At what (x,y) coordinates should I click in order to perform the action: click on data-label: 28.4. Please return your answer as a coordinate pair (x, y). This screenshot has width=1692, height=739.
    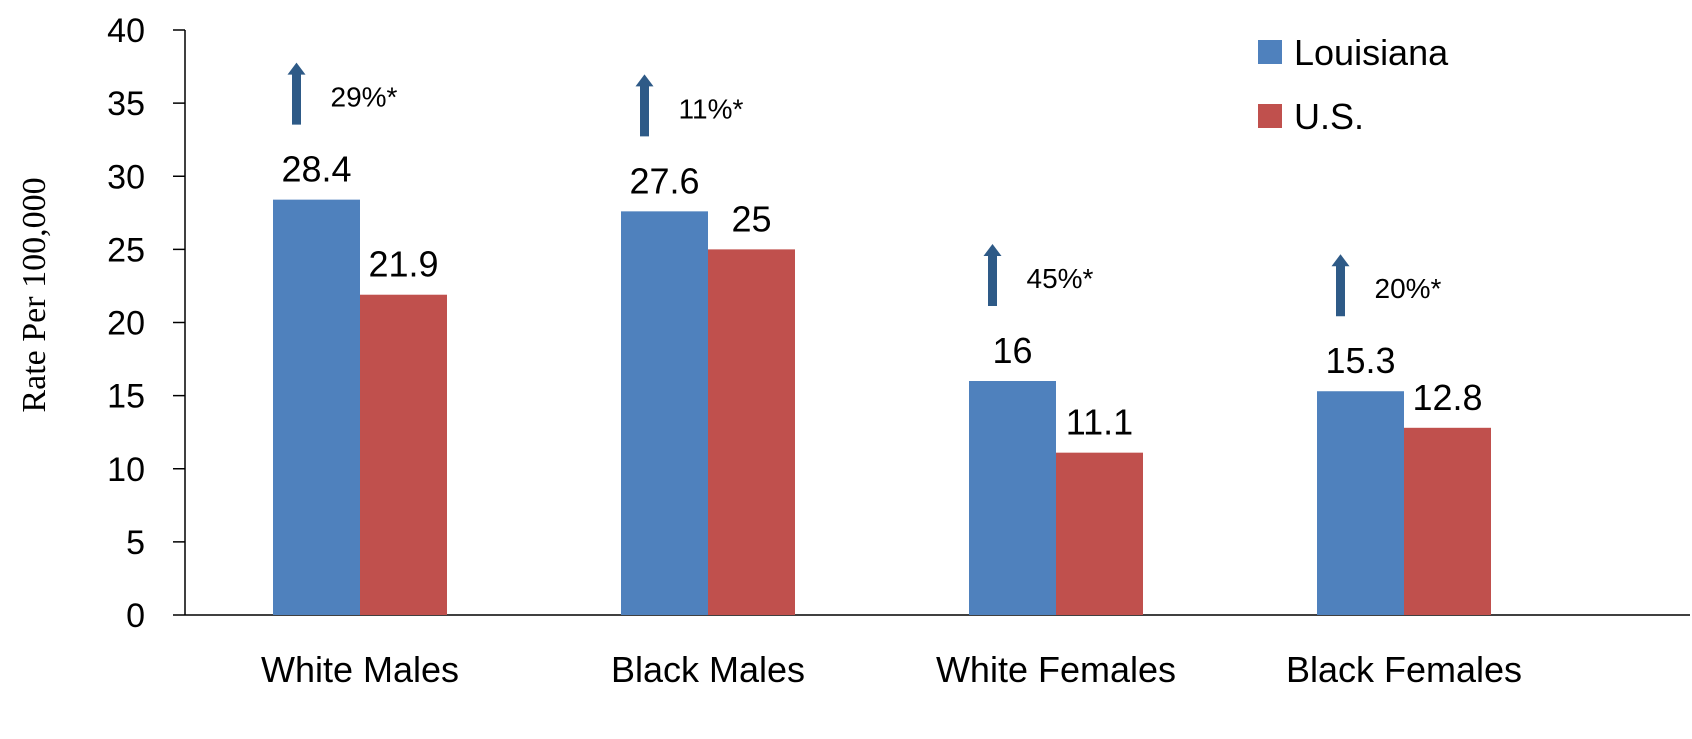
    Looking at the image, I should click on (316, 169).